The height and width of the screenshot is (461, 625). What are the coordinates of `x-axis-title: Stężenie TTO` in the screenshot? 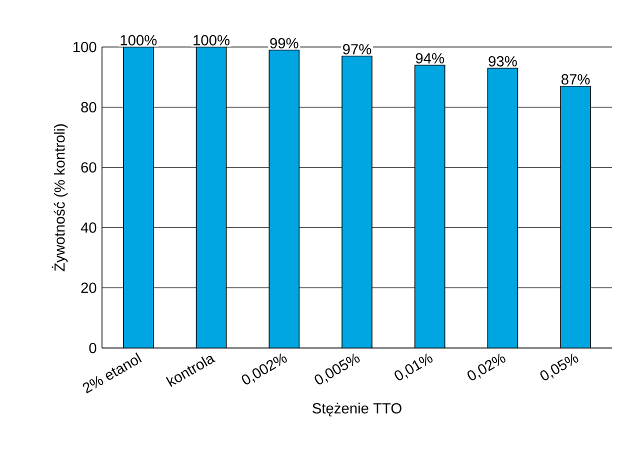 It's located at (357, 409).